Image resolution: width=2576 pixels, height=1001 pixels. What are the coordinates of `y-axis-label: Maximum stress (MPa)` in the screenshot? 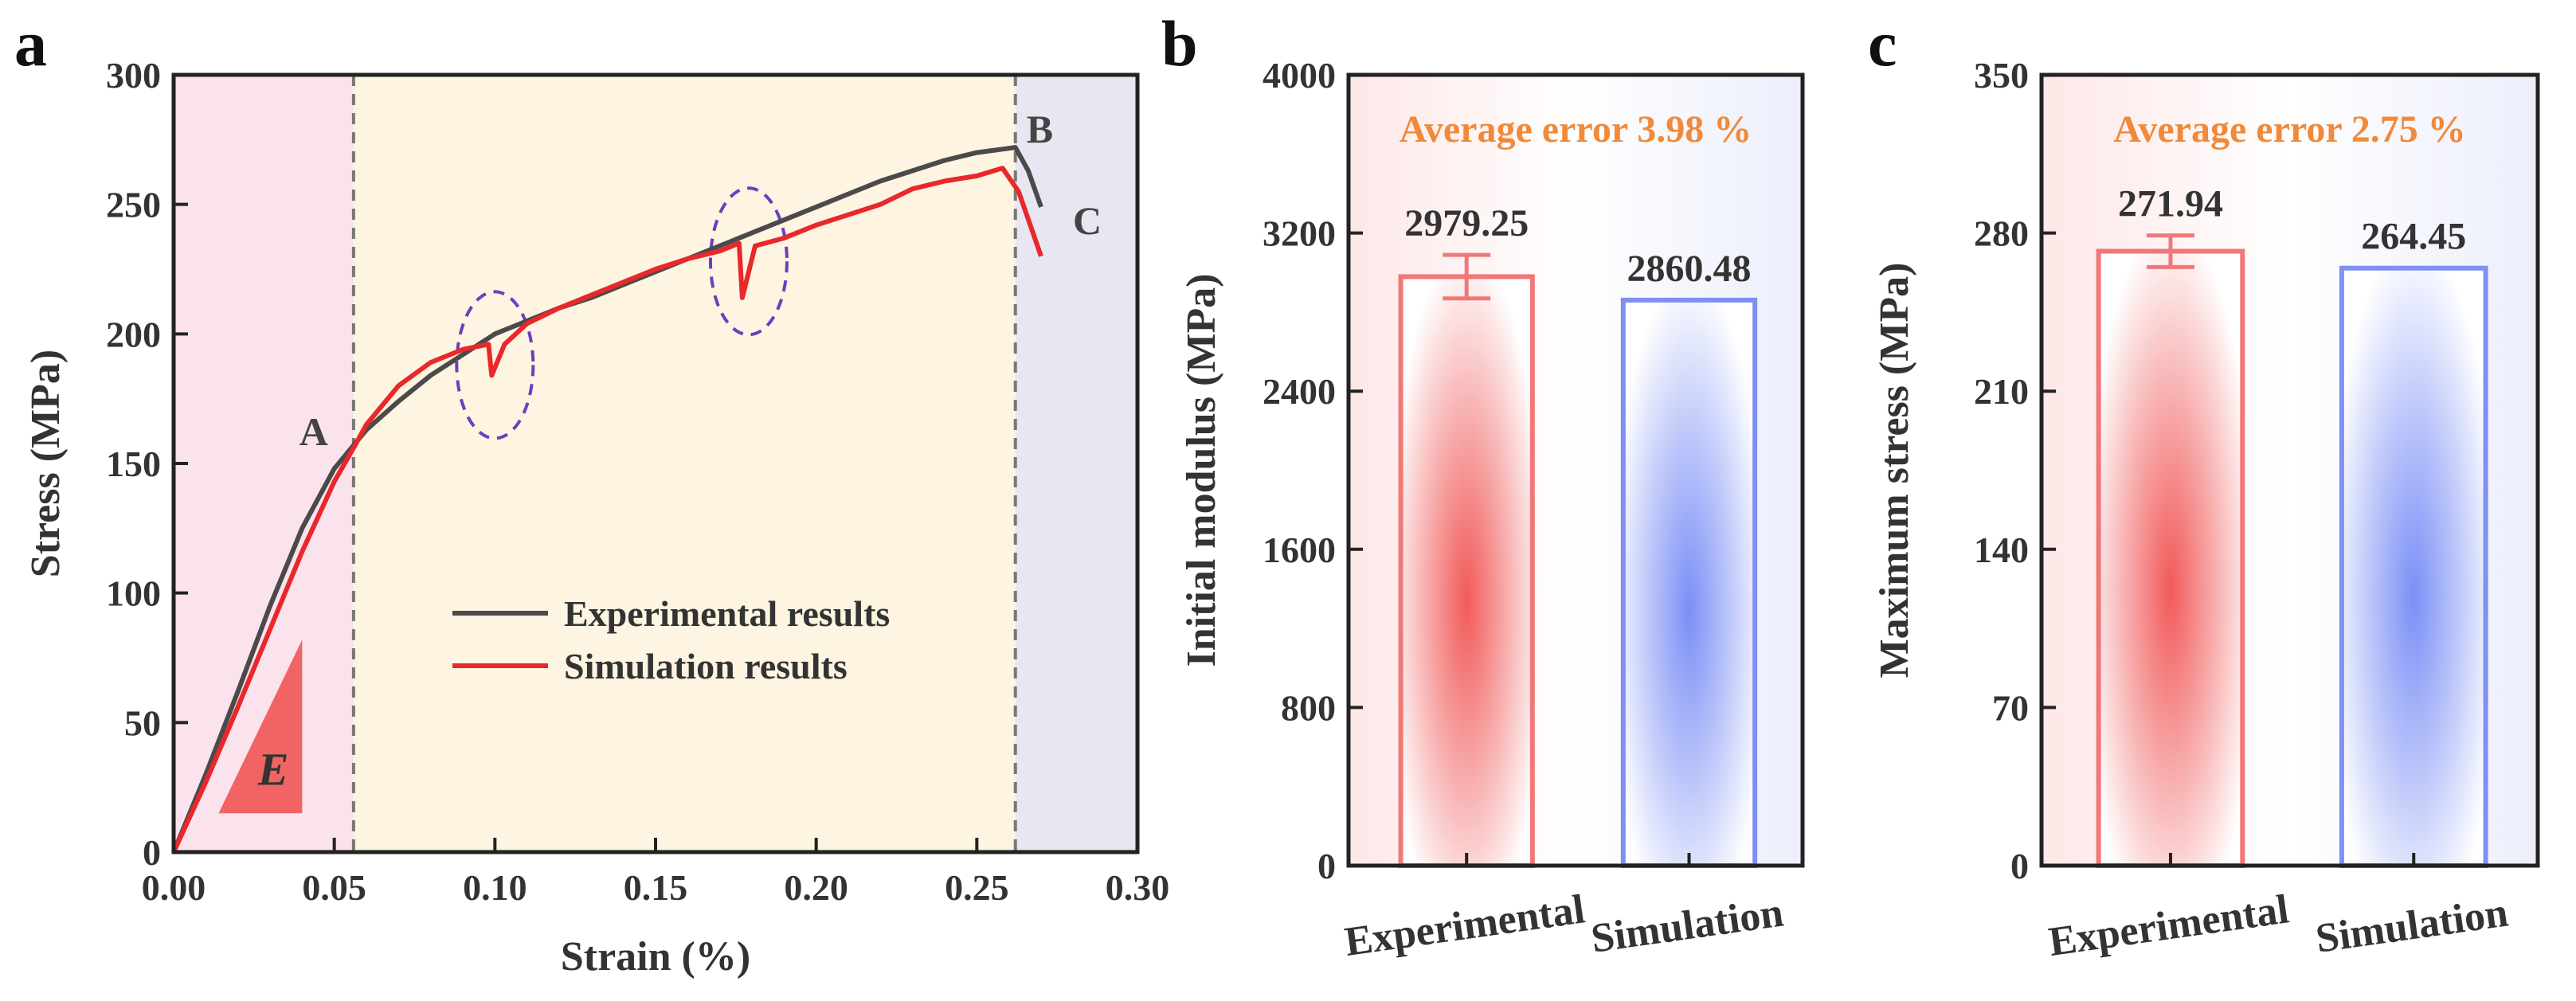 It's located at (1894, 470).